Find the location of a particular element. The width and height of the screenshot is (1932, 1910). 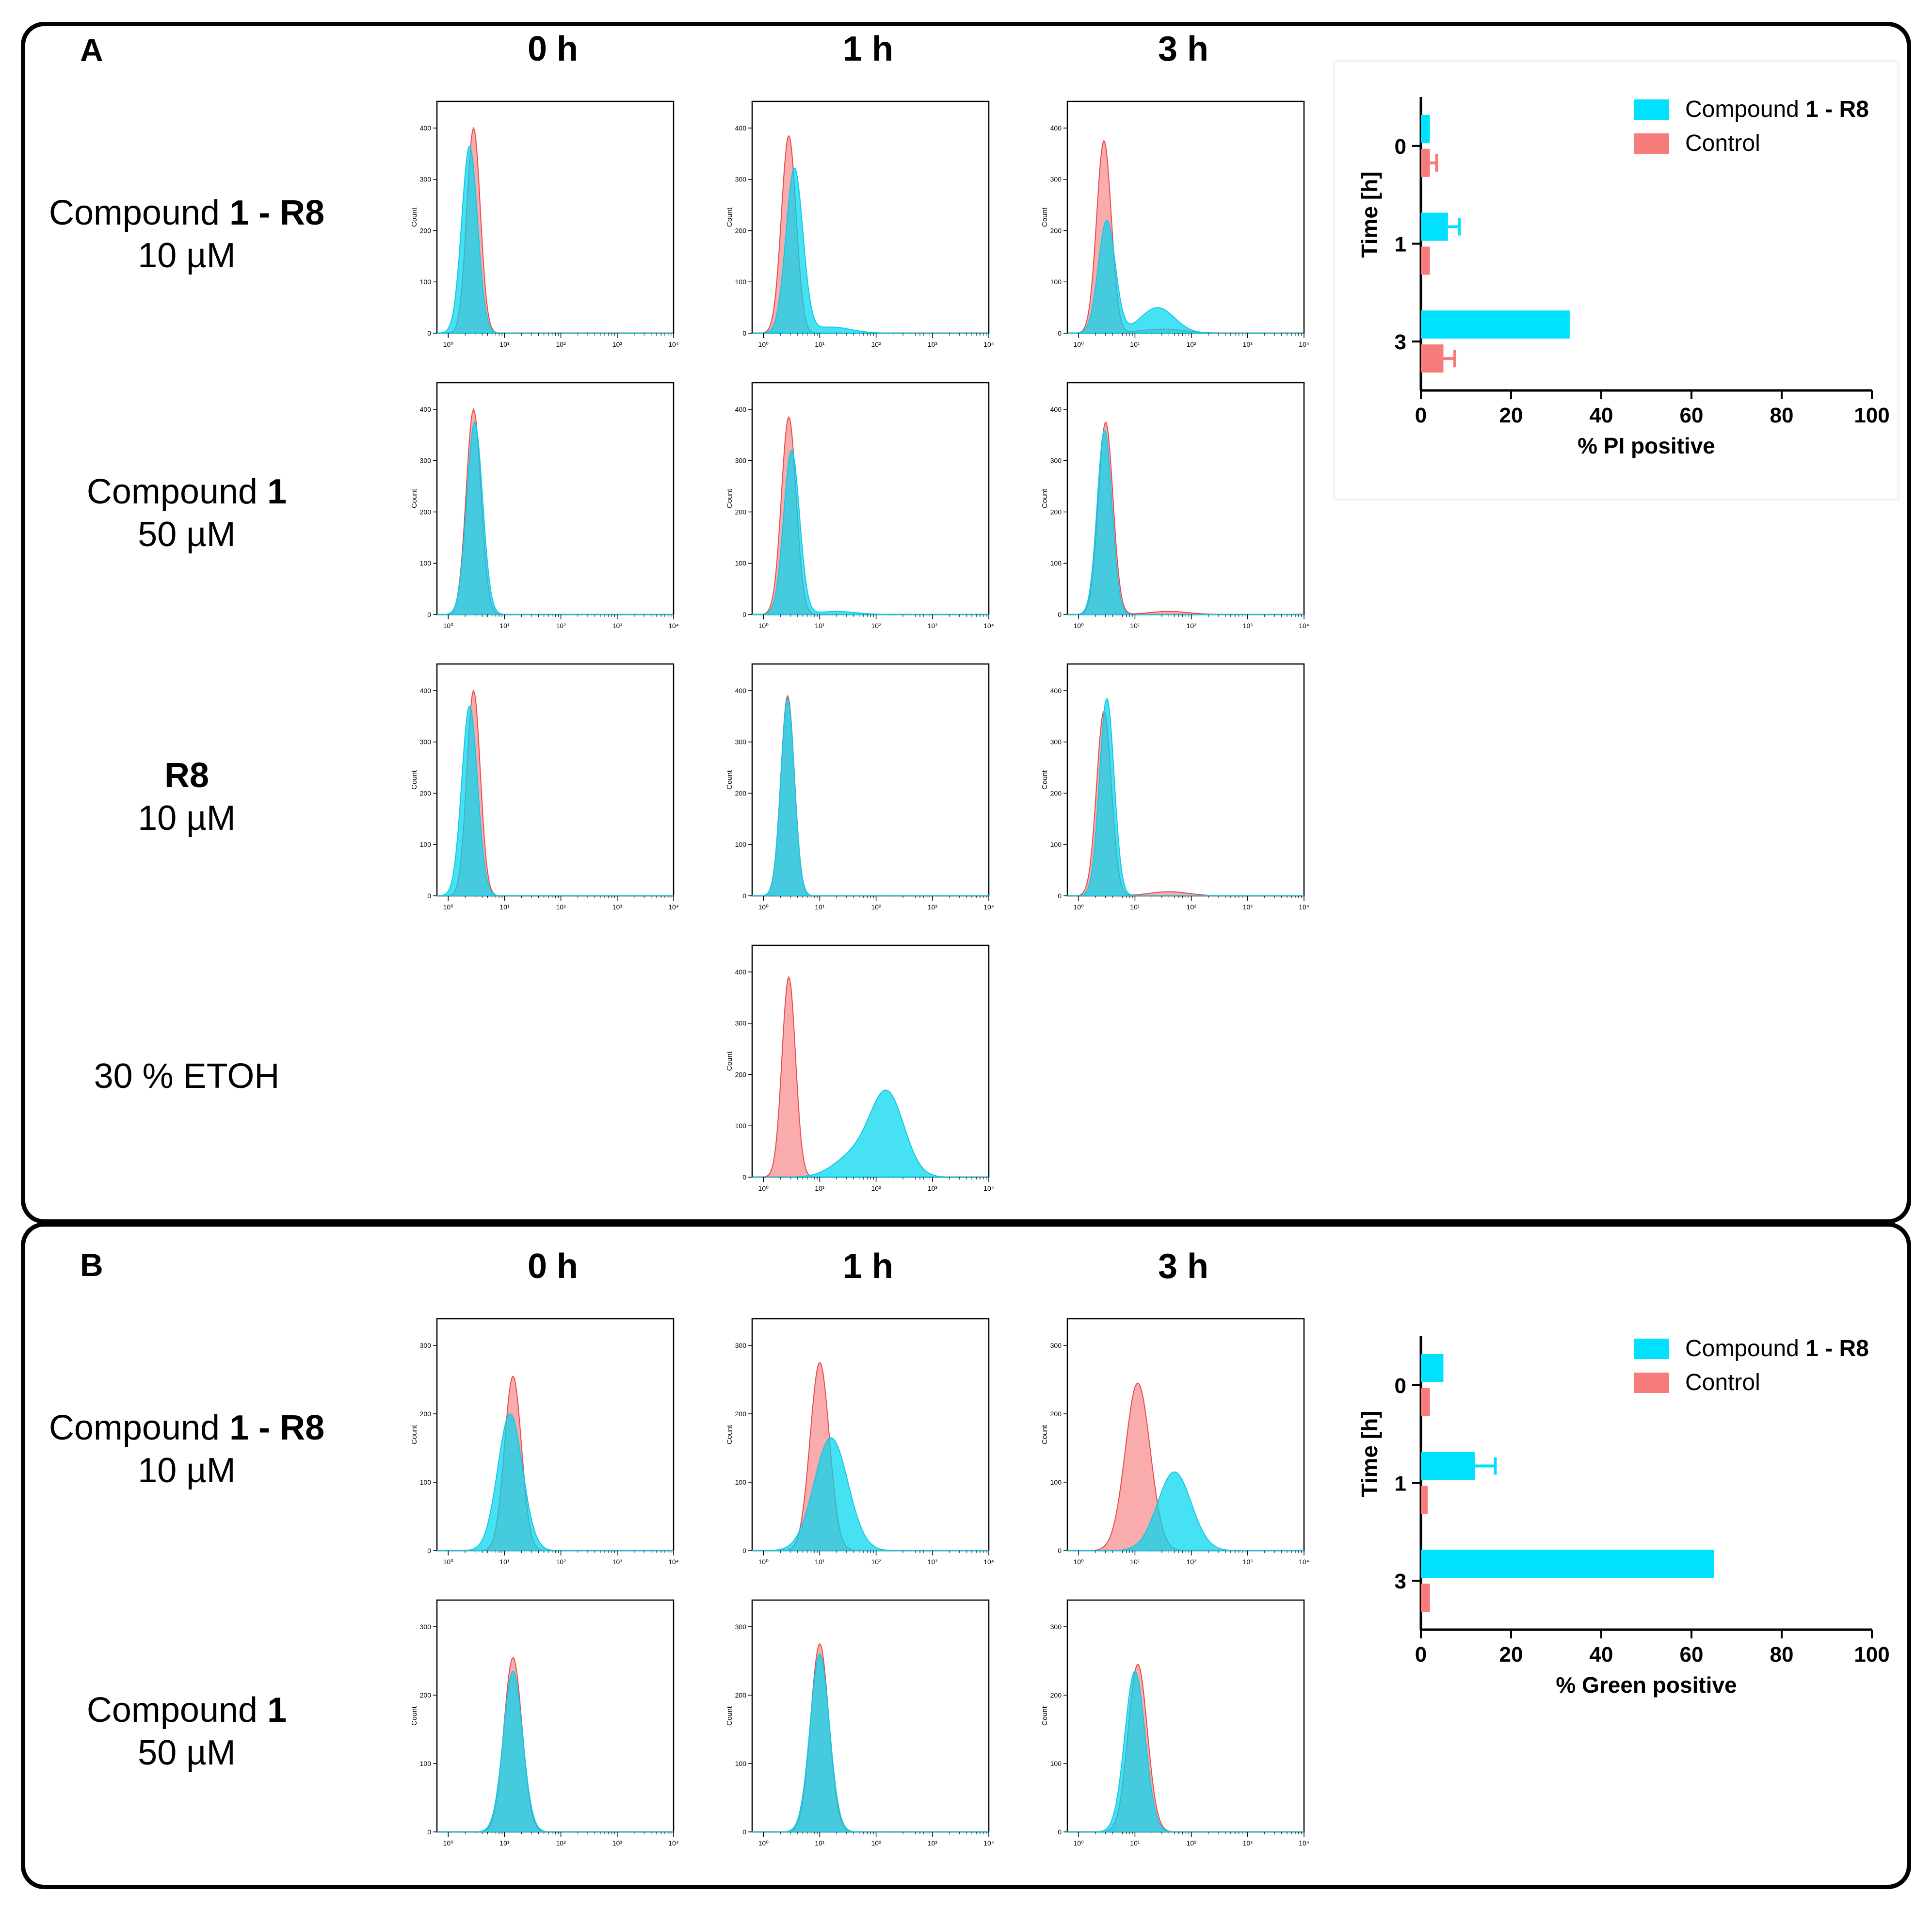

row-label-etoh: 30 % ETOH is located at coordinates (186, 1076).